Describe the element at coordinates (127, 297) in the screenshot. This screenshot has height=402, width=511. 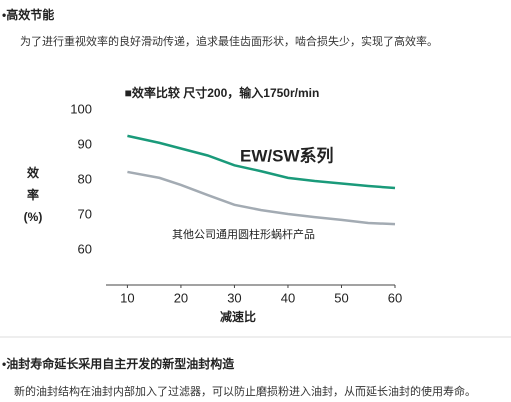
I see `x-tick-label: 10` at that location.